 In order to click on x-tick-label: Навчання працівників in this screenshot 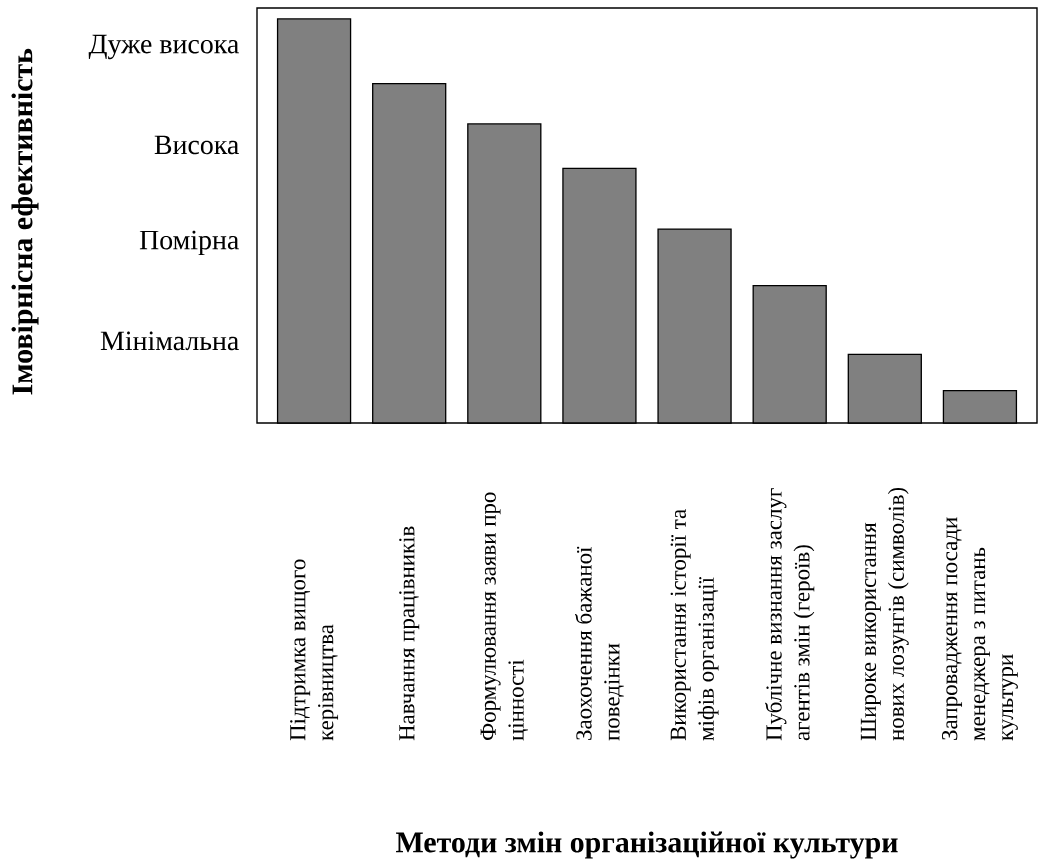, I will do `click(409, 633)`.